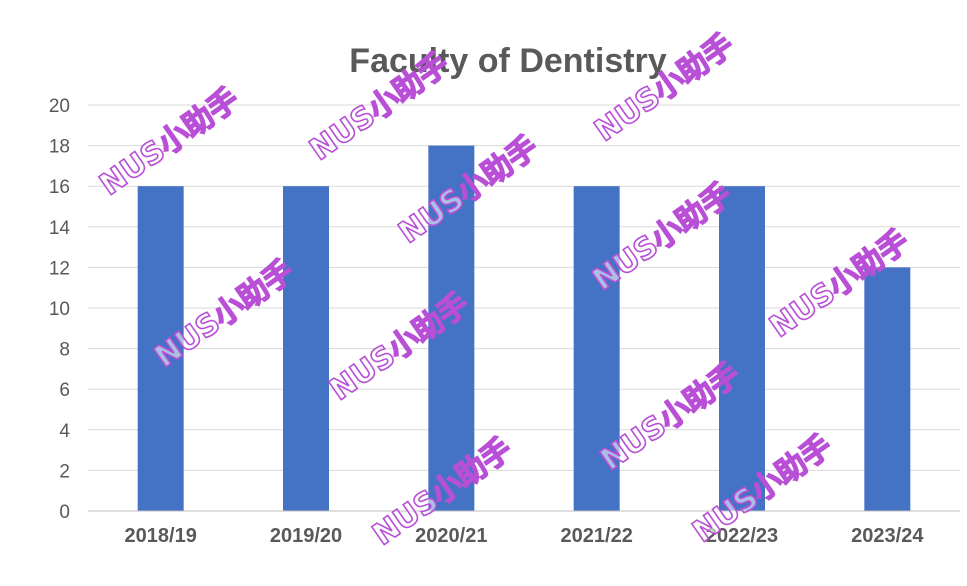  What do you see at coordinates (507, 61) in the screenshot?
I see `chart-title: Faculty of Dentistry` at bounding box center [507, 61].